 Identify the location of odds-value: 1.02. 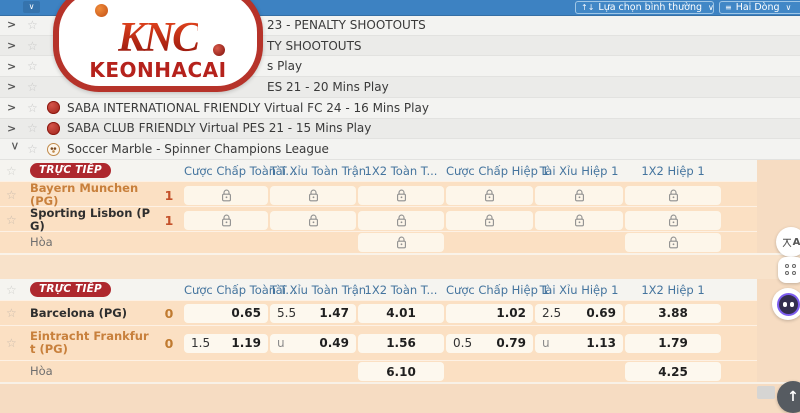
(511, 313).